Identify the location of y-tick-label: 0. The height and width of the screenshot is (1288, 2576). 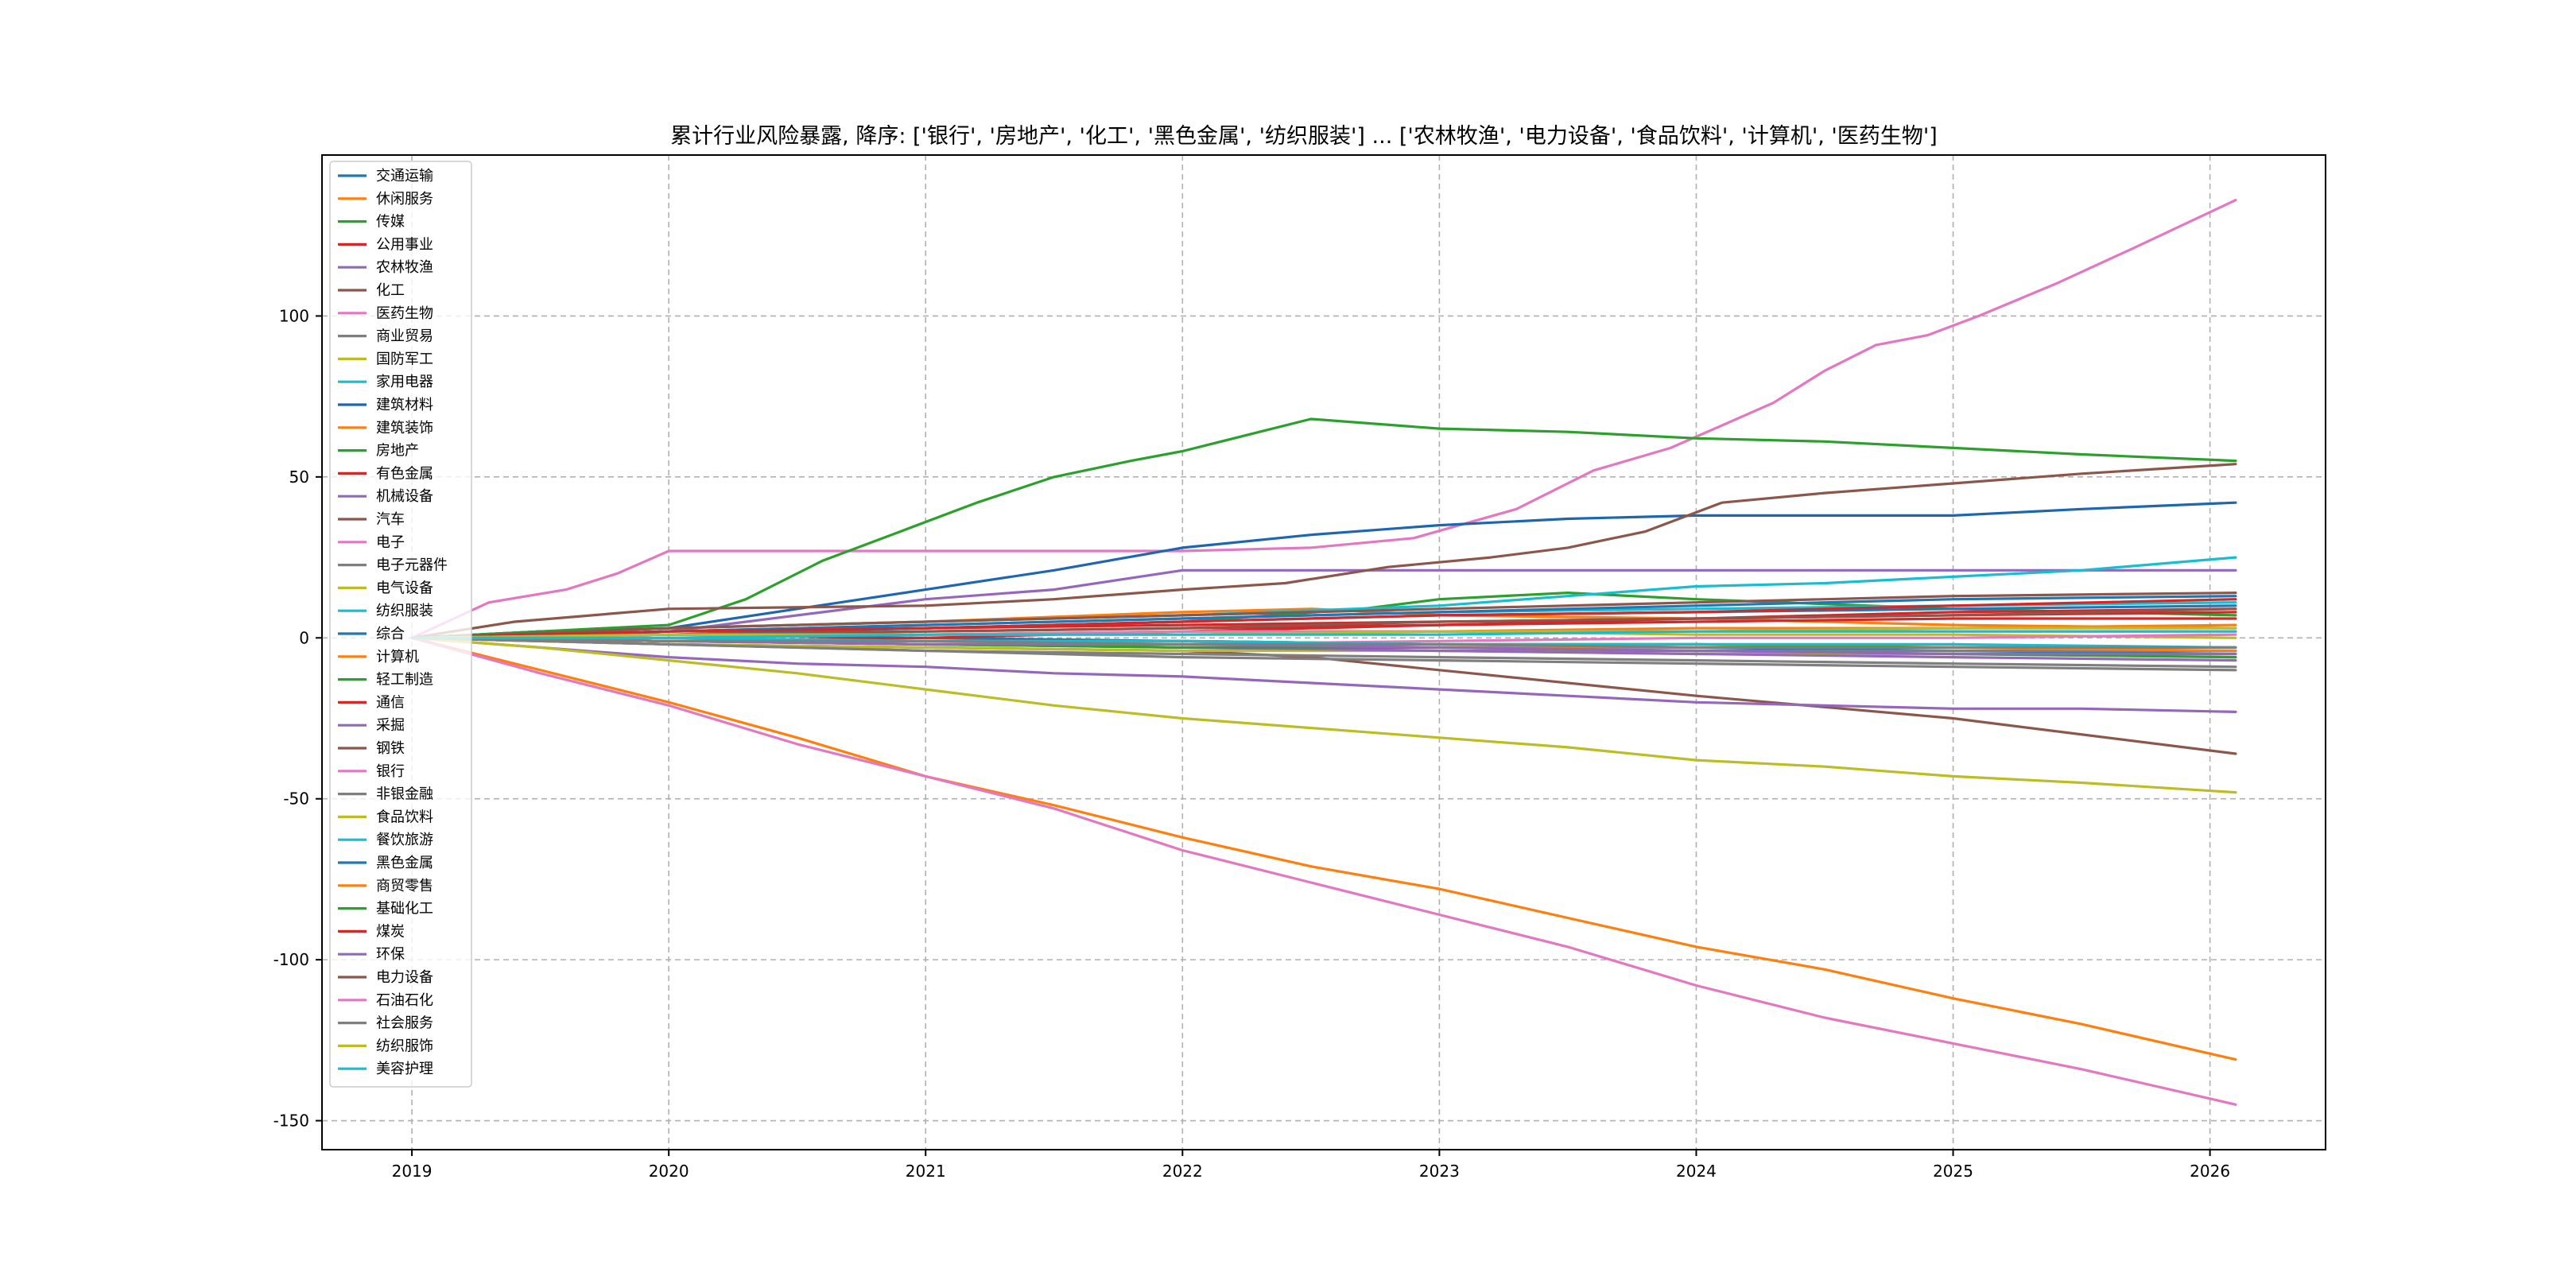
(304, 638).